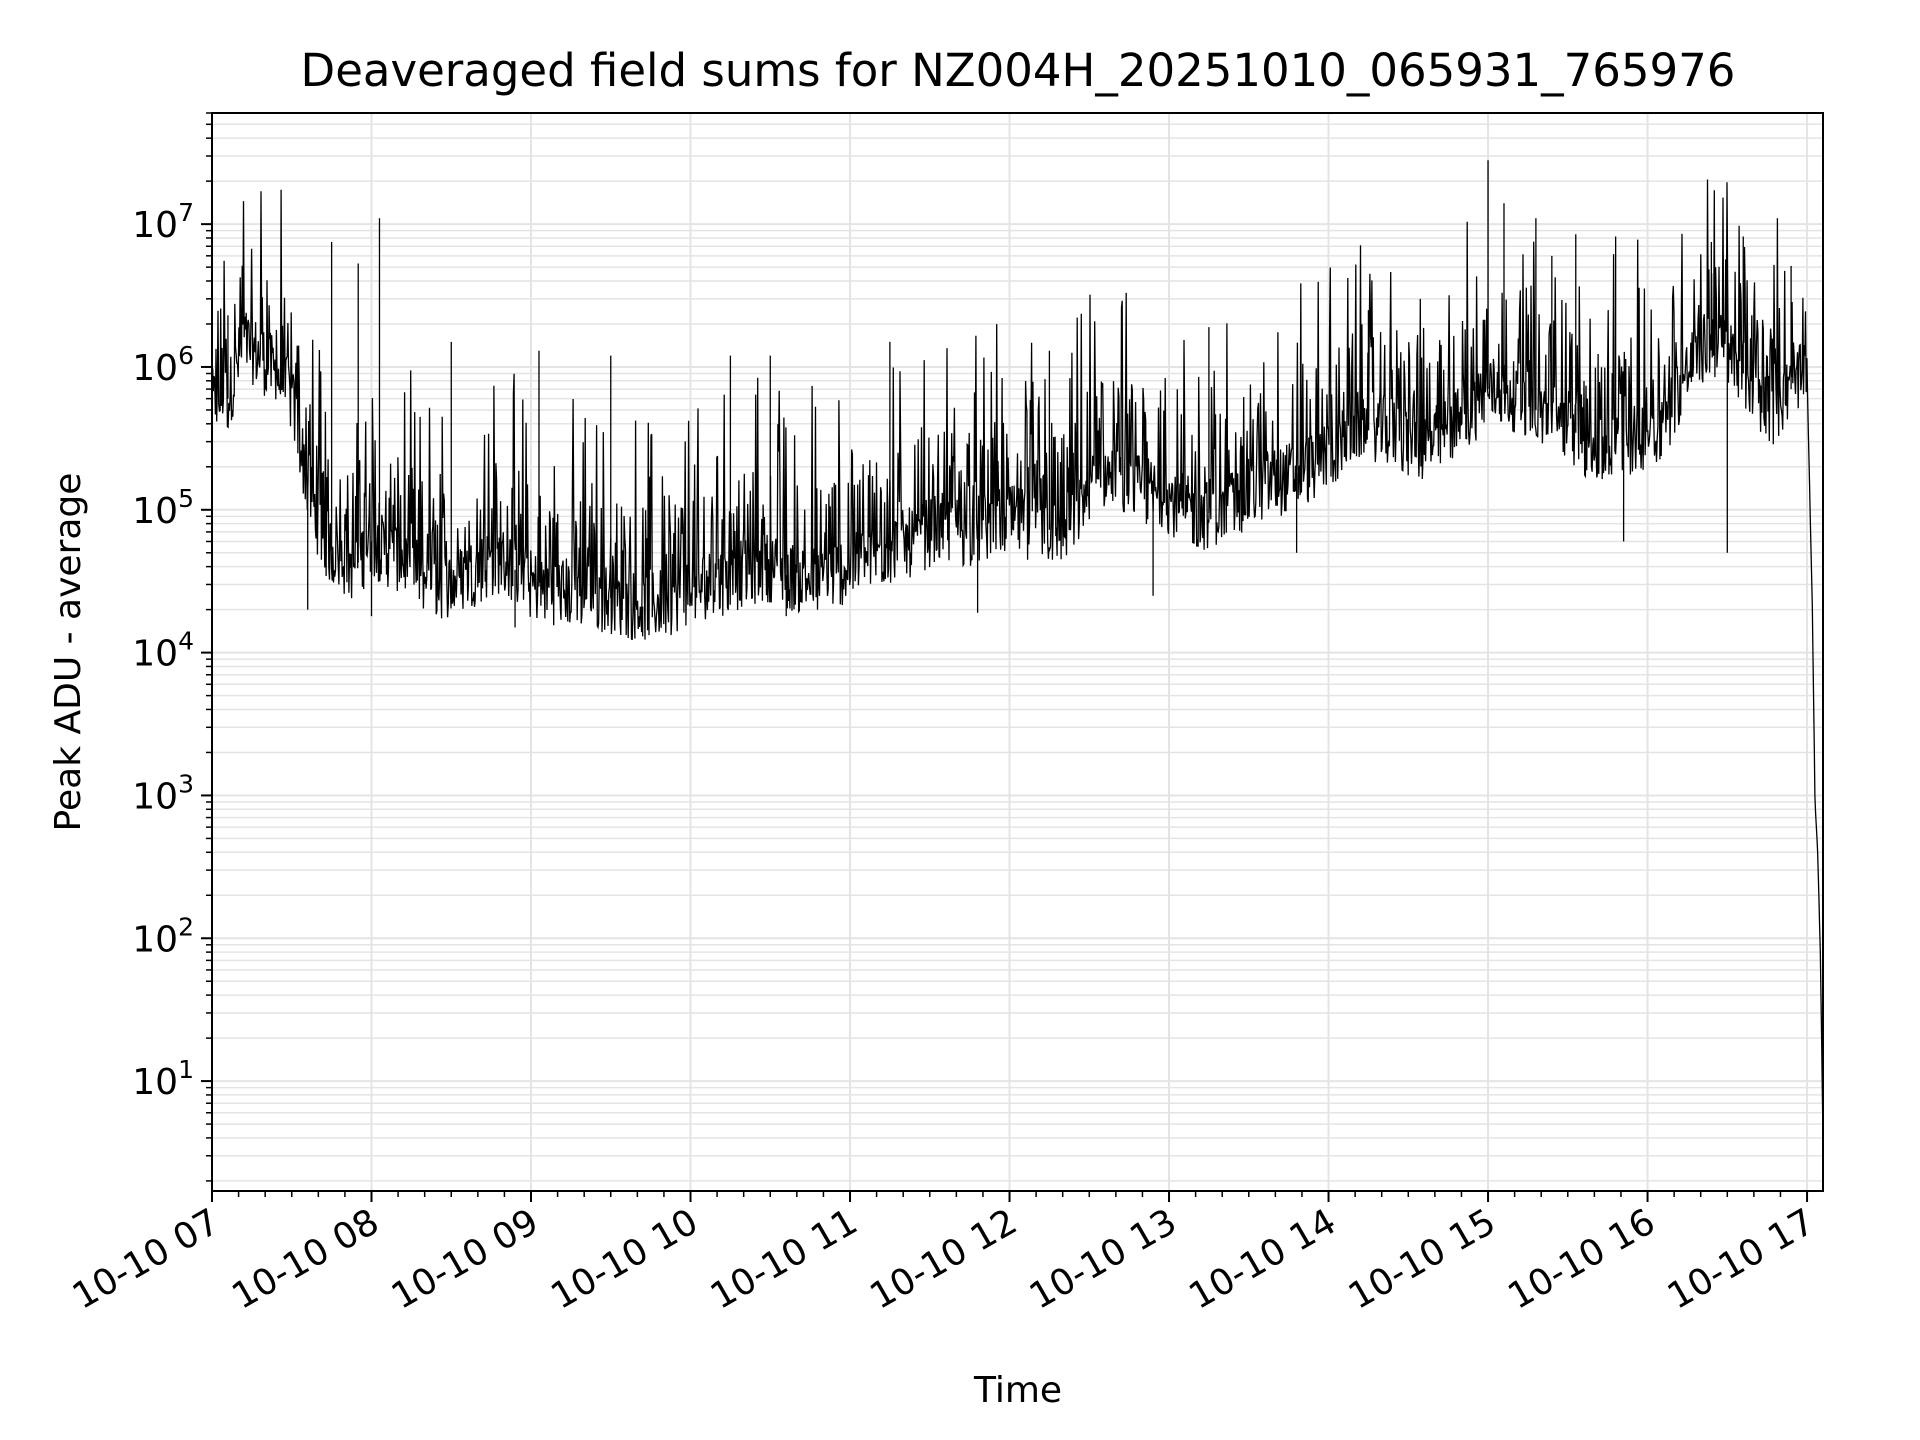  What do you see at coordinates (163, 365) in the screenshot?
I see `y-tick-label: 10⁶` at bounding box center [163, 365].